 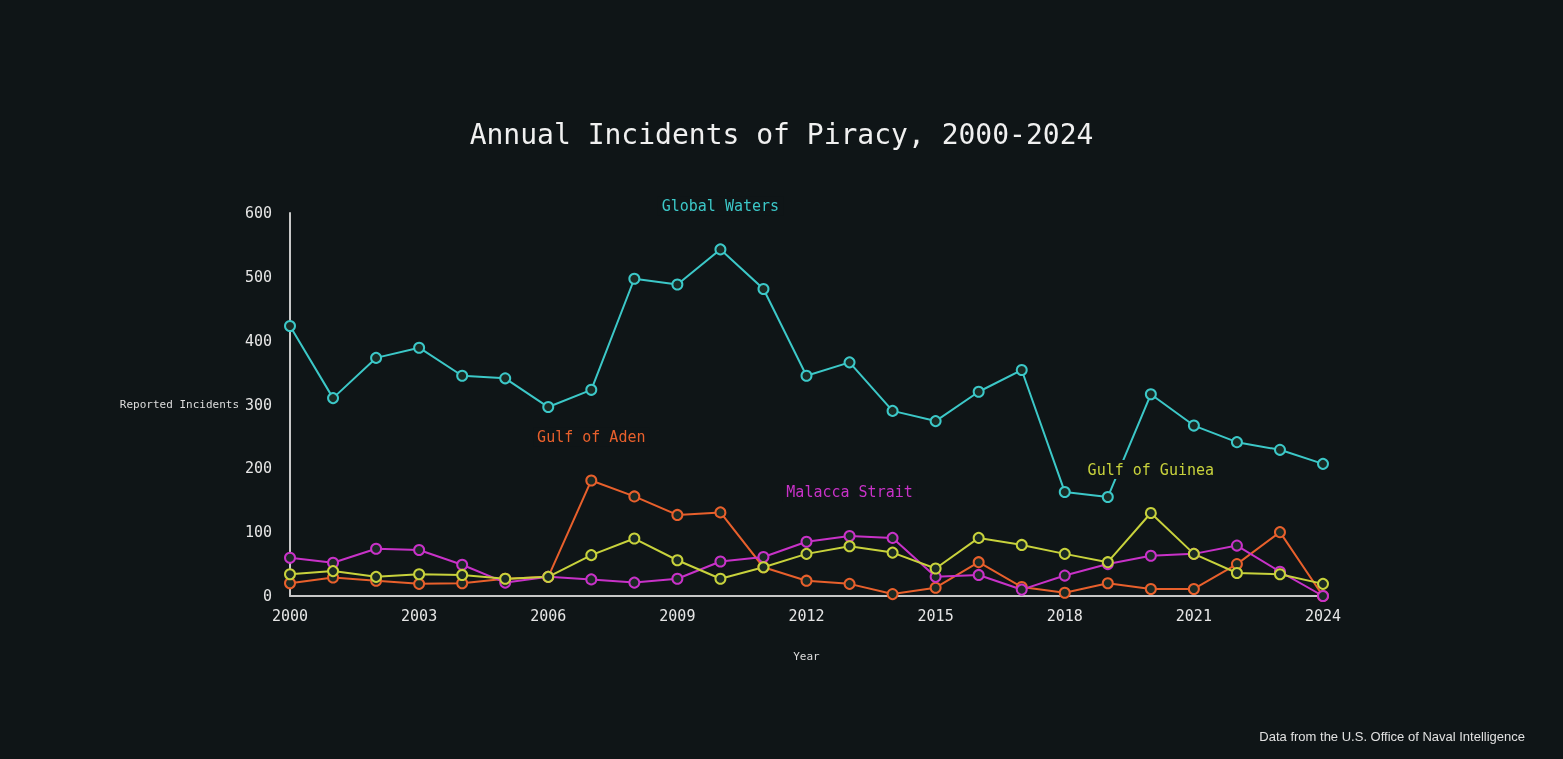 I want to click on y-axis-title: Reported Incidents, so click(x=179, y=404).